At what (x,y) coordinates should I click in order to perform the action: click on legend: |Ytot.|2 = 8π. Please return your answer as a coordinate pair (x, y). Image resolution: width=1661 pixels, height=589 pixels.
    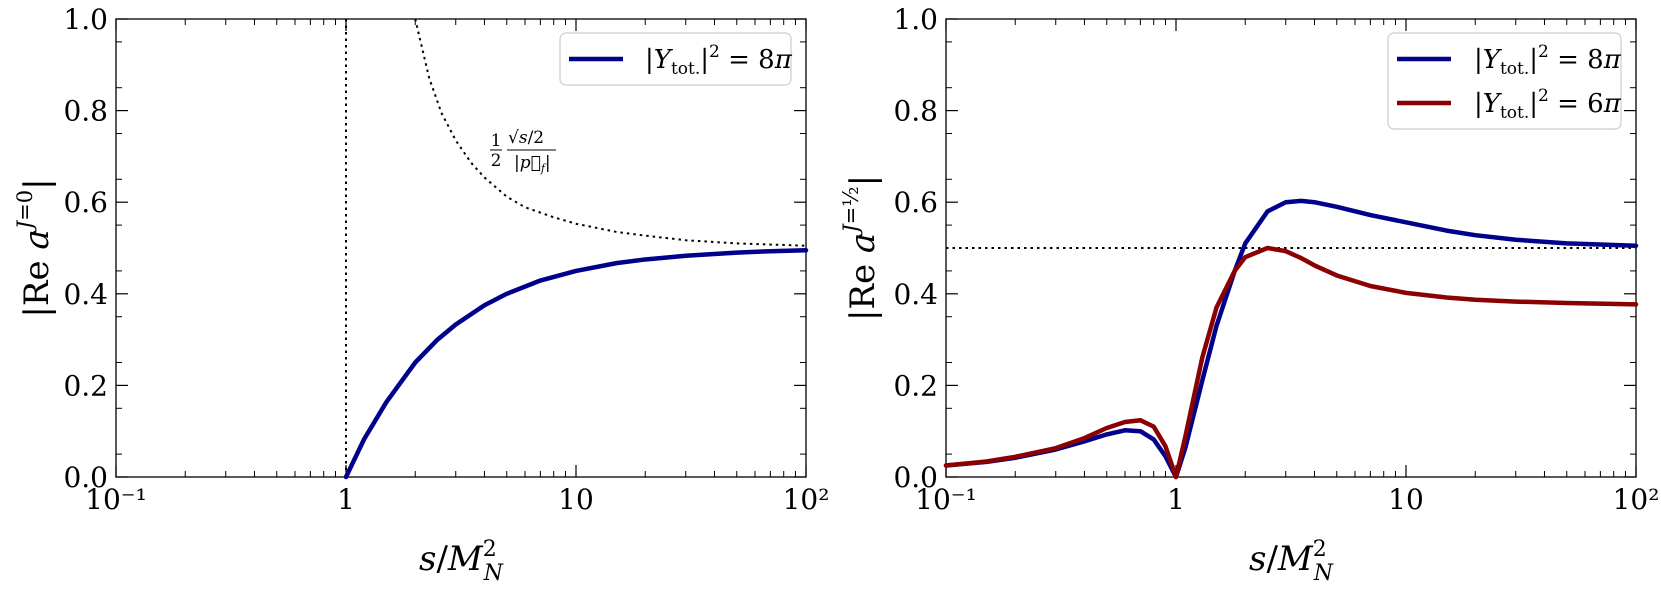
    Looking at the image, I should click on (676, 59).